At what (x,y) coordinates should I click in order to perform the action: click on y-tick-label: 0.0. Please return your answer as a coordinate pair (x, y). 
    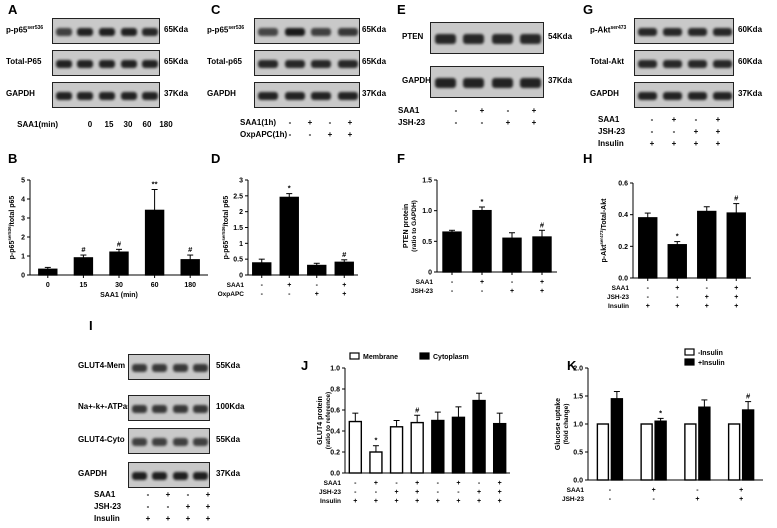
    Looking at the image, I should click on (335, 474).